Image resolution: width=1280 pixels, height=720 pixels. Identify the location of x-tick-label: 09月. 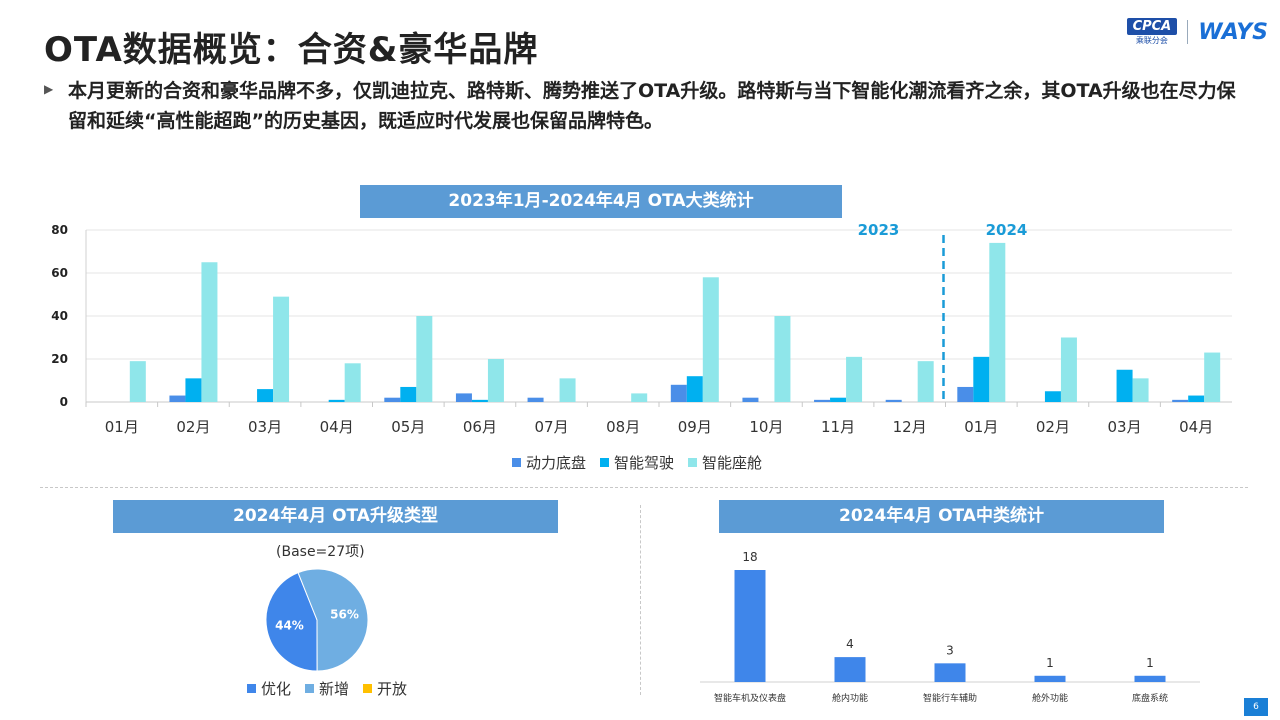
(695, 427).